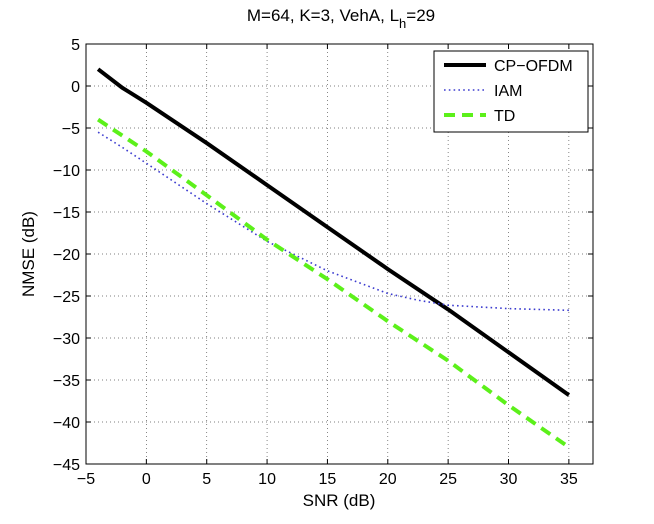 Image resolution: width=654 pixels, height=524 pixels. What do you see at coordinates (66, 297) in the screenshot?
I see `y-tick-label: −25` at bounding box center [66, 297].